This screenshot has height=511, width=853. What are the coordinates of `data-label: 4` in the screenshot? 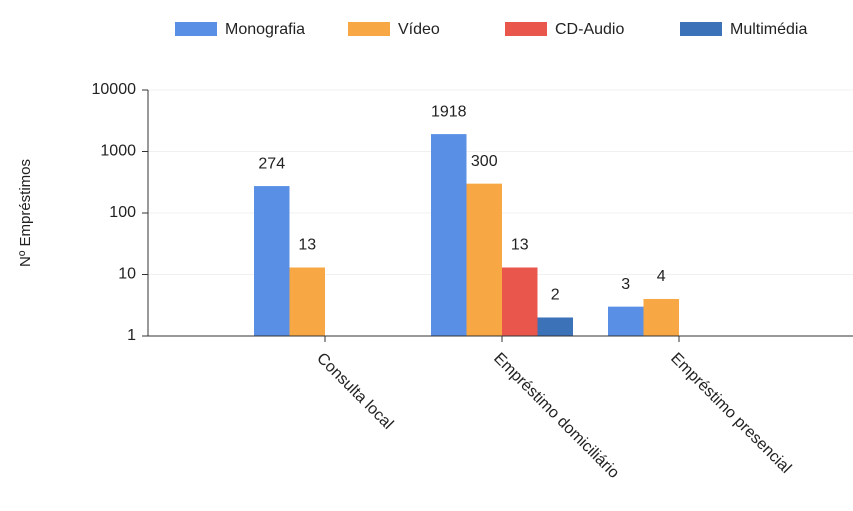 It's located at (661, 276).